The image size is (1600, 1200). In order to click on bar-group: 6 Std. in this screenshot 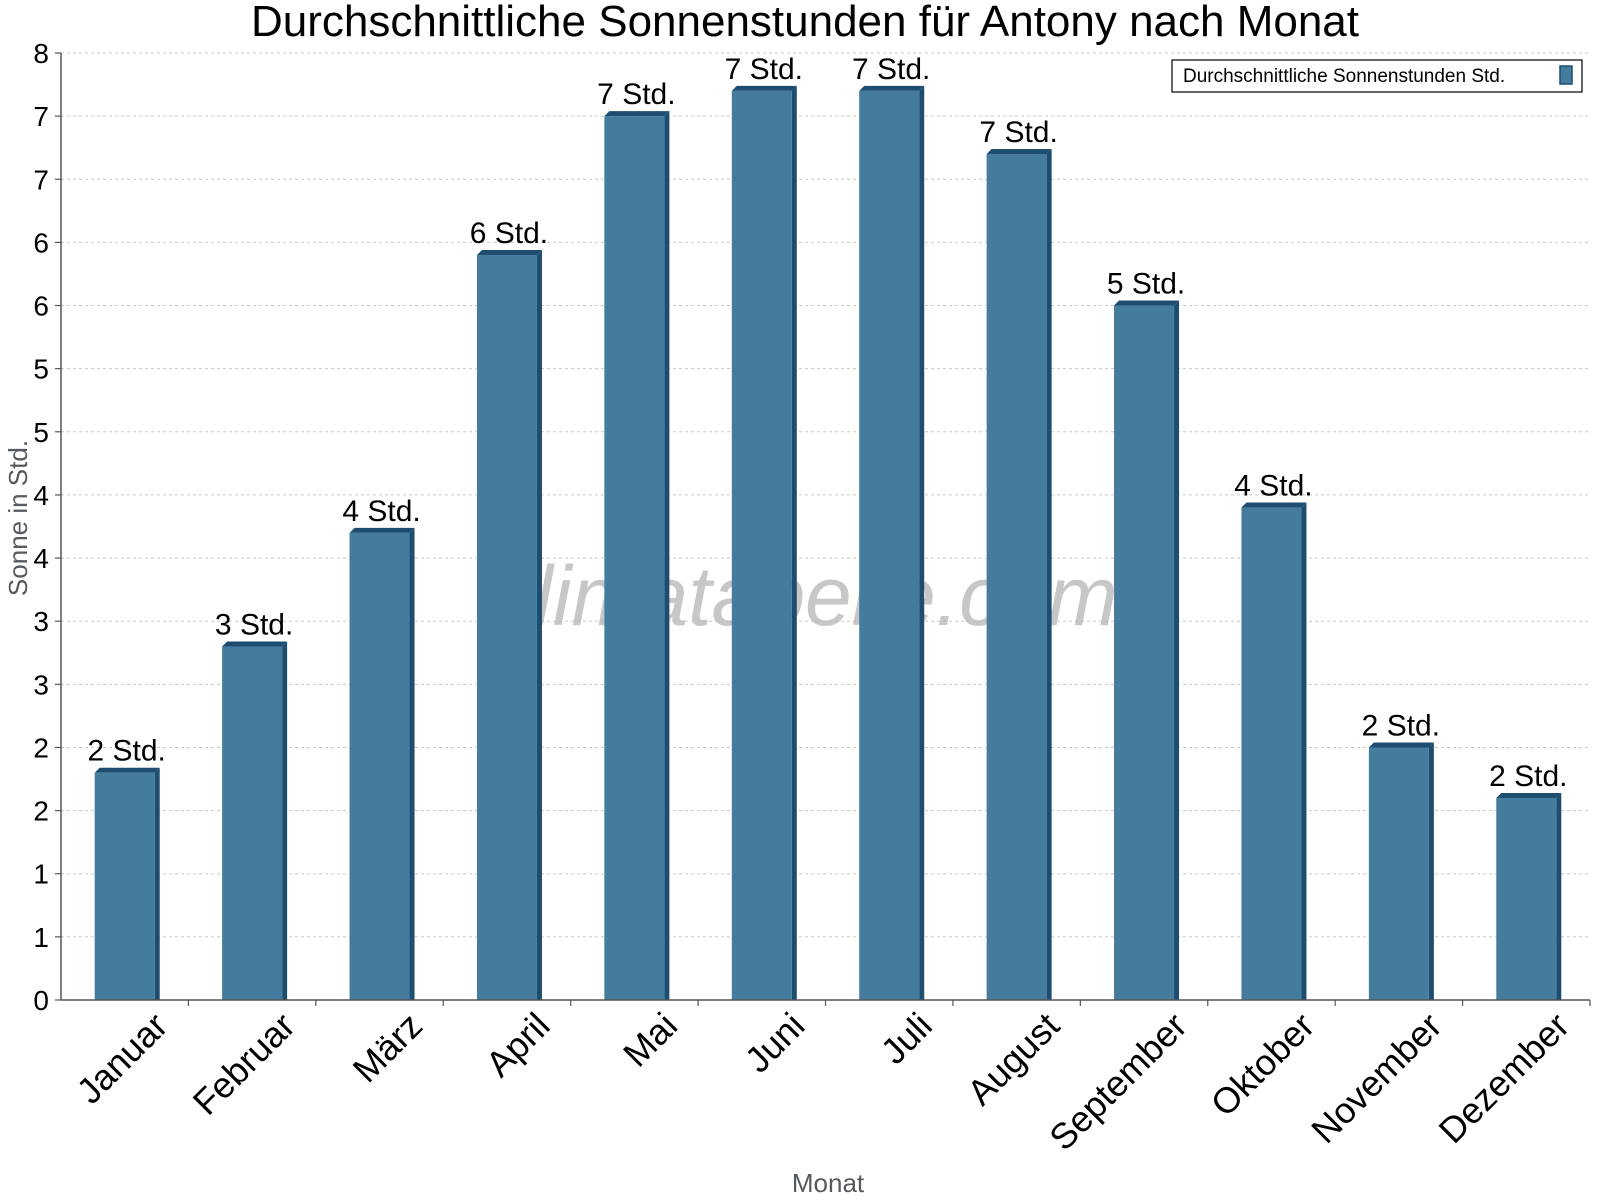, I will do `click(509, 608)`.